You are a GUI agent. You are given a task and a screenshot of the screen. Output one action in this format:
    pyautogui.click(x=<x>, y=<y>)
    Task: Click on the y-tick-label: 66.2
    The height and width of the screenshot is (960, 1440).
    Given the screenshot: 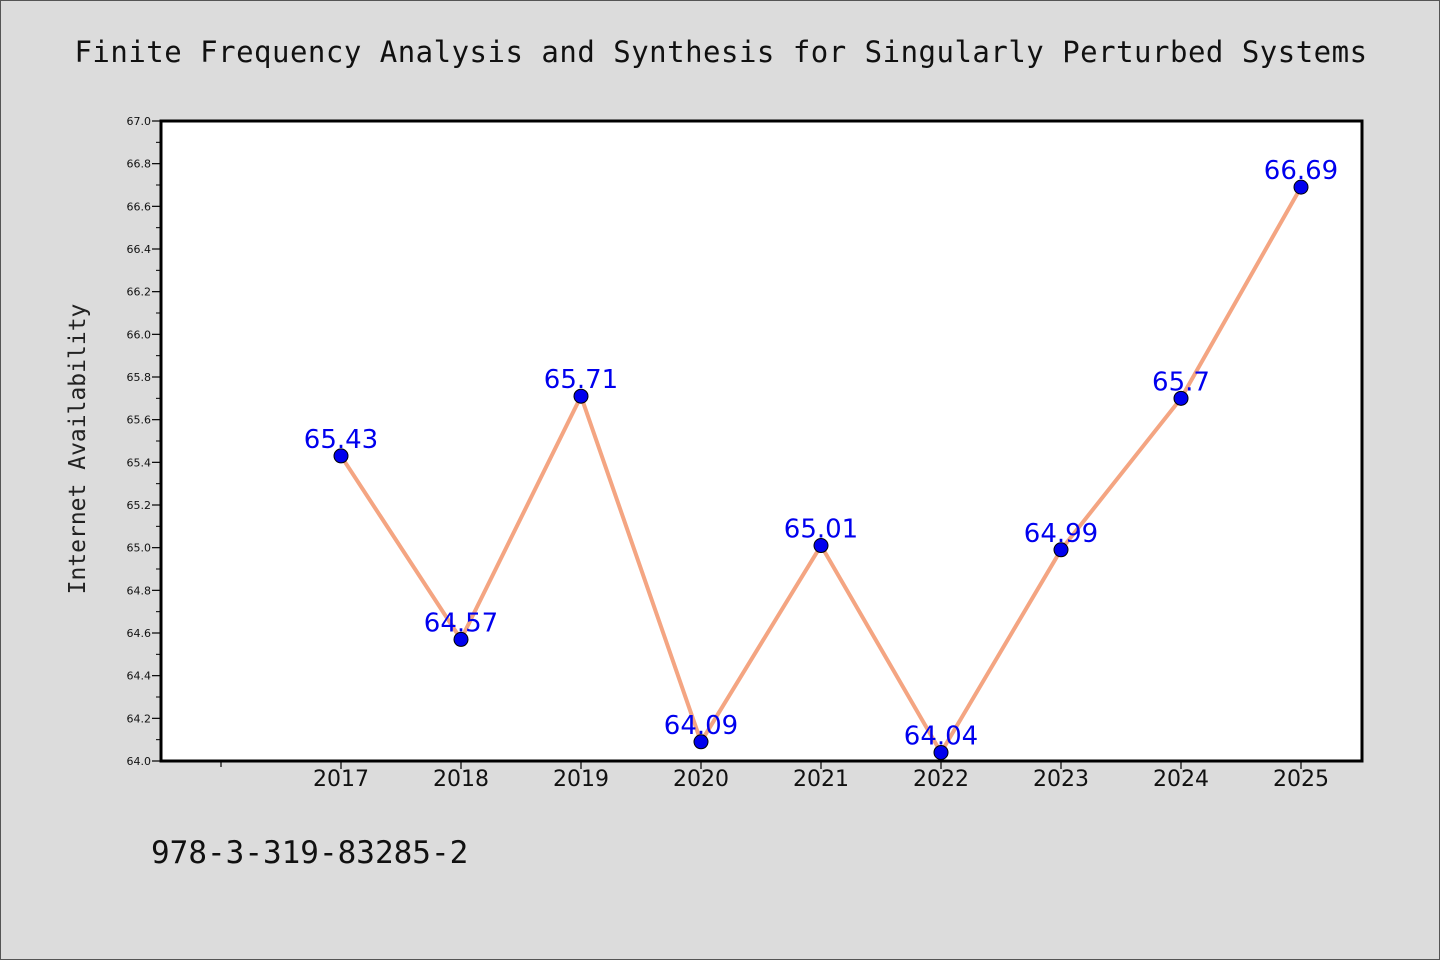 What is the action you would take?
    pyautogui.click(x=139, y=292)
    